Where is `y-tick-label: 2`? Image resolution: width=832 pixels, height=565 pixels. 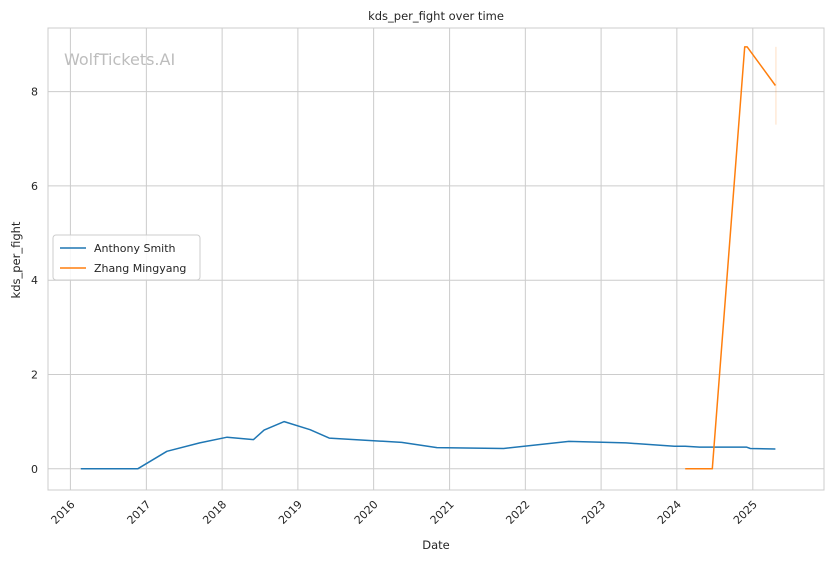 y-tick-label: 2 is located at coordinates (34, 375).